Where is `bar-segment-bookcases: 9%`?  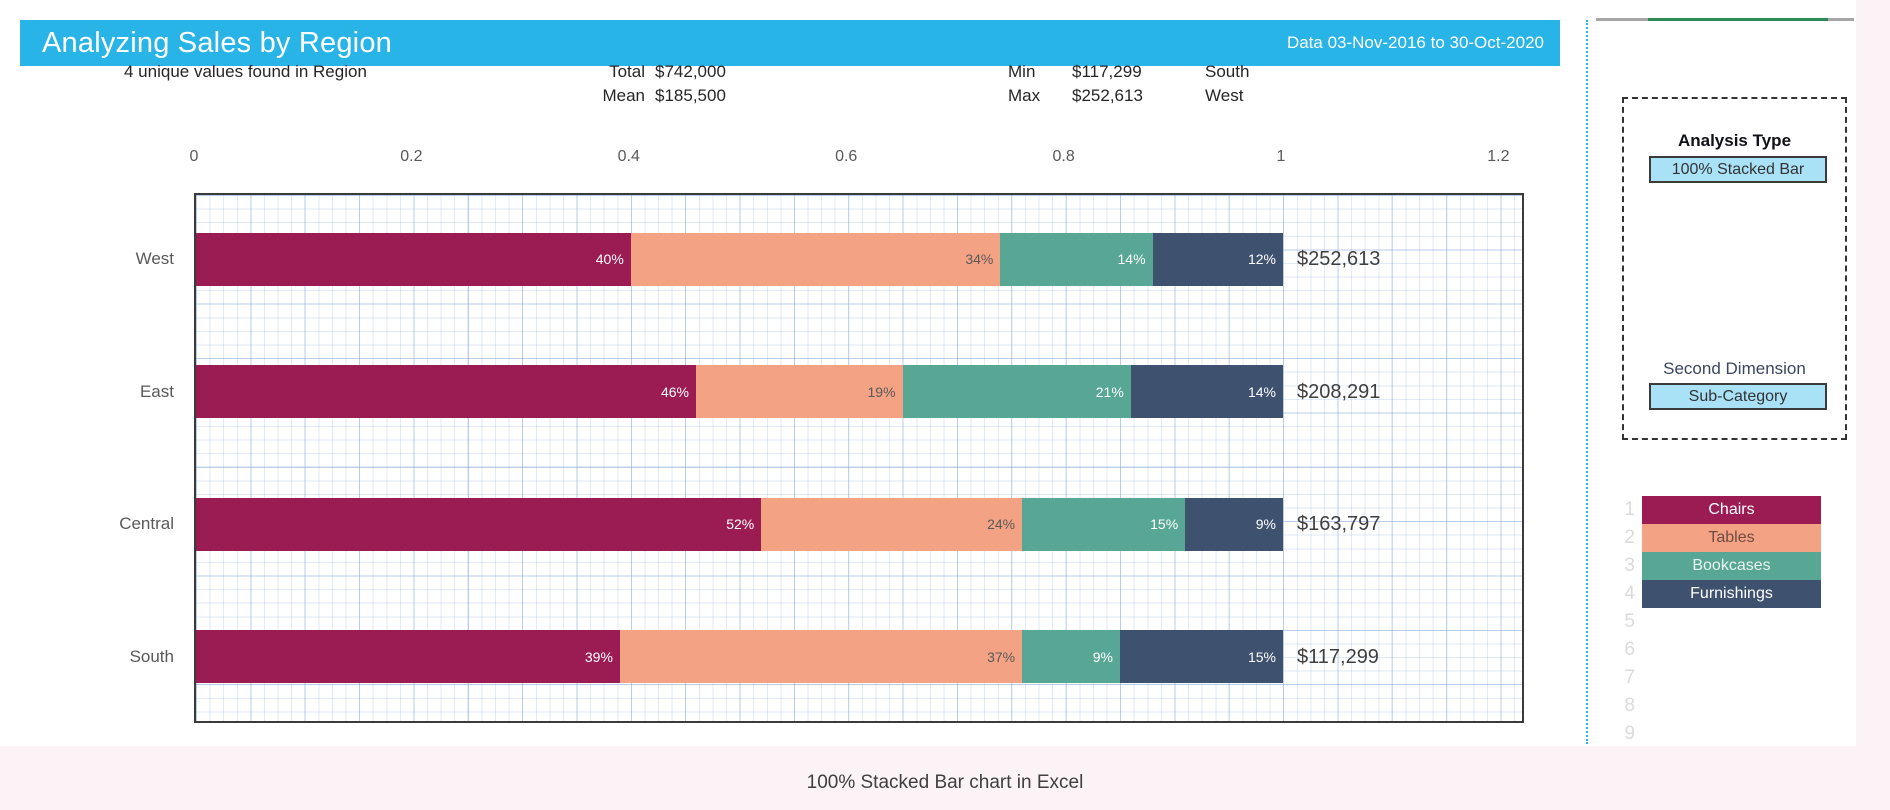
bar-segment-bookcases: 9% is located at coordinates (1071, 657).